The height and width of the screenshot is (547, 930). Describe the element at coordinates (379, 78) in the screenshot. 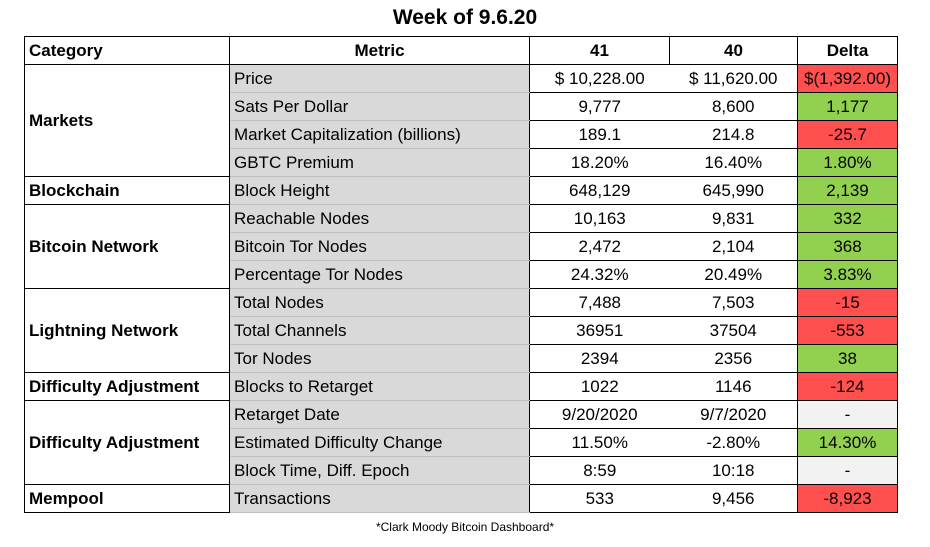

I see `metric-cell: Price` at that location.